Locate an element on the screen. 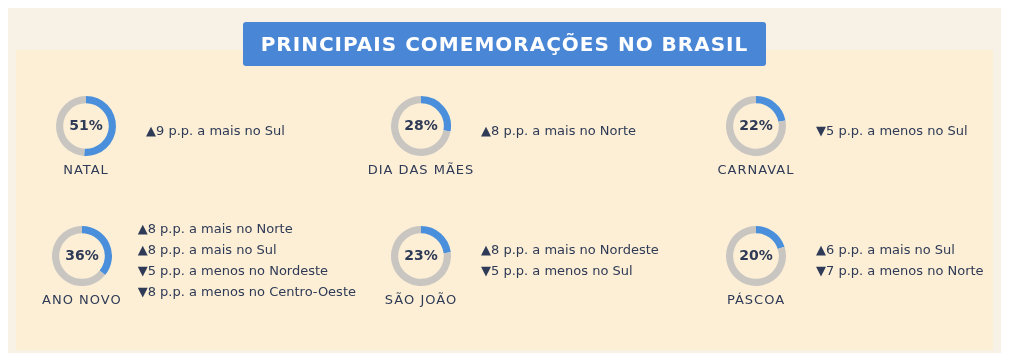 Image resolution: width=1009 pixels, height=361 pixels. text: NATAL is located at coordinates (86, 169).